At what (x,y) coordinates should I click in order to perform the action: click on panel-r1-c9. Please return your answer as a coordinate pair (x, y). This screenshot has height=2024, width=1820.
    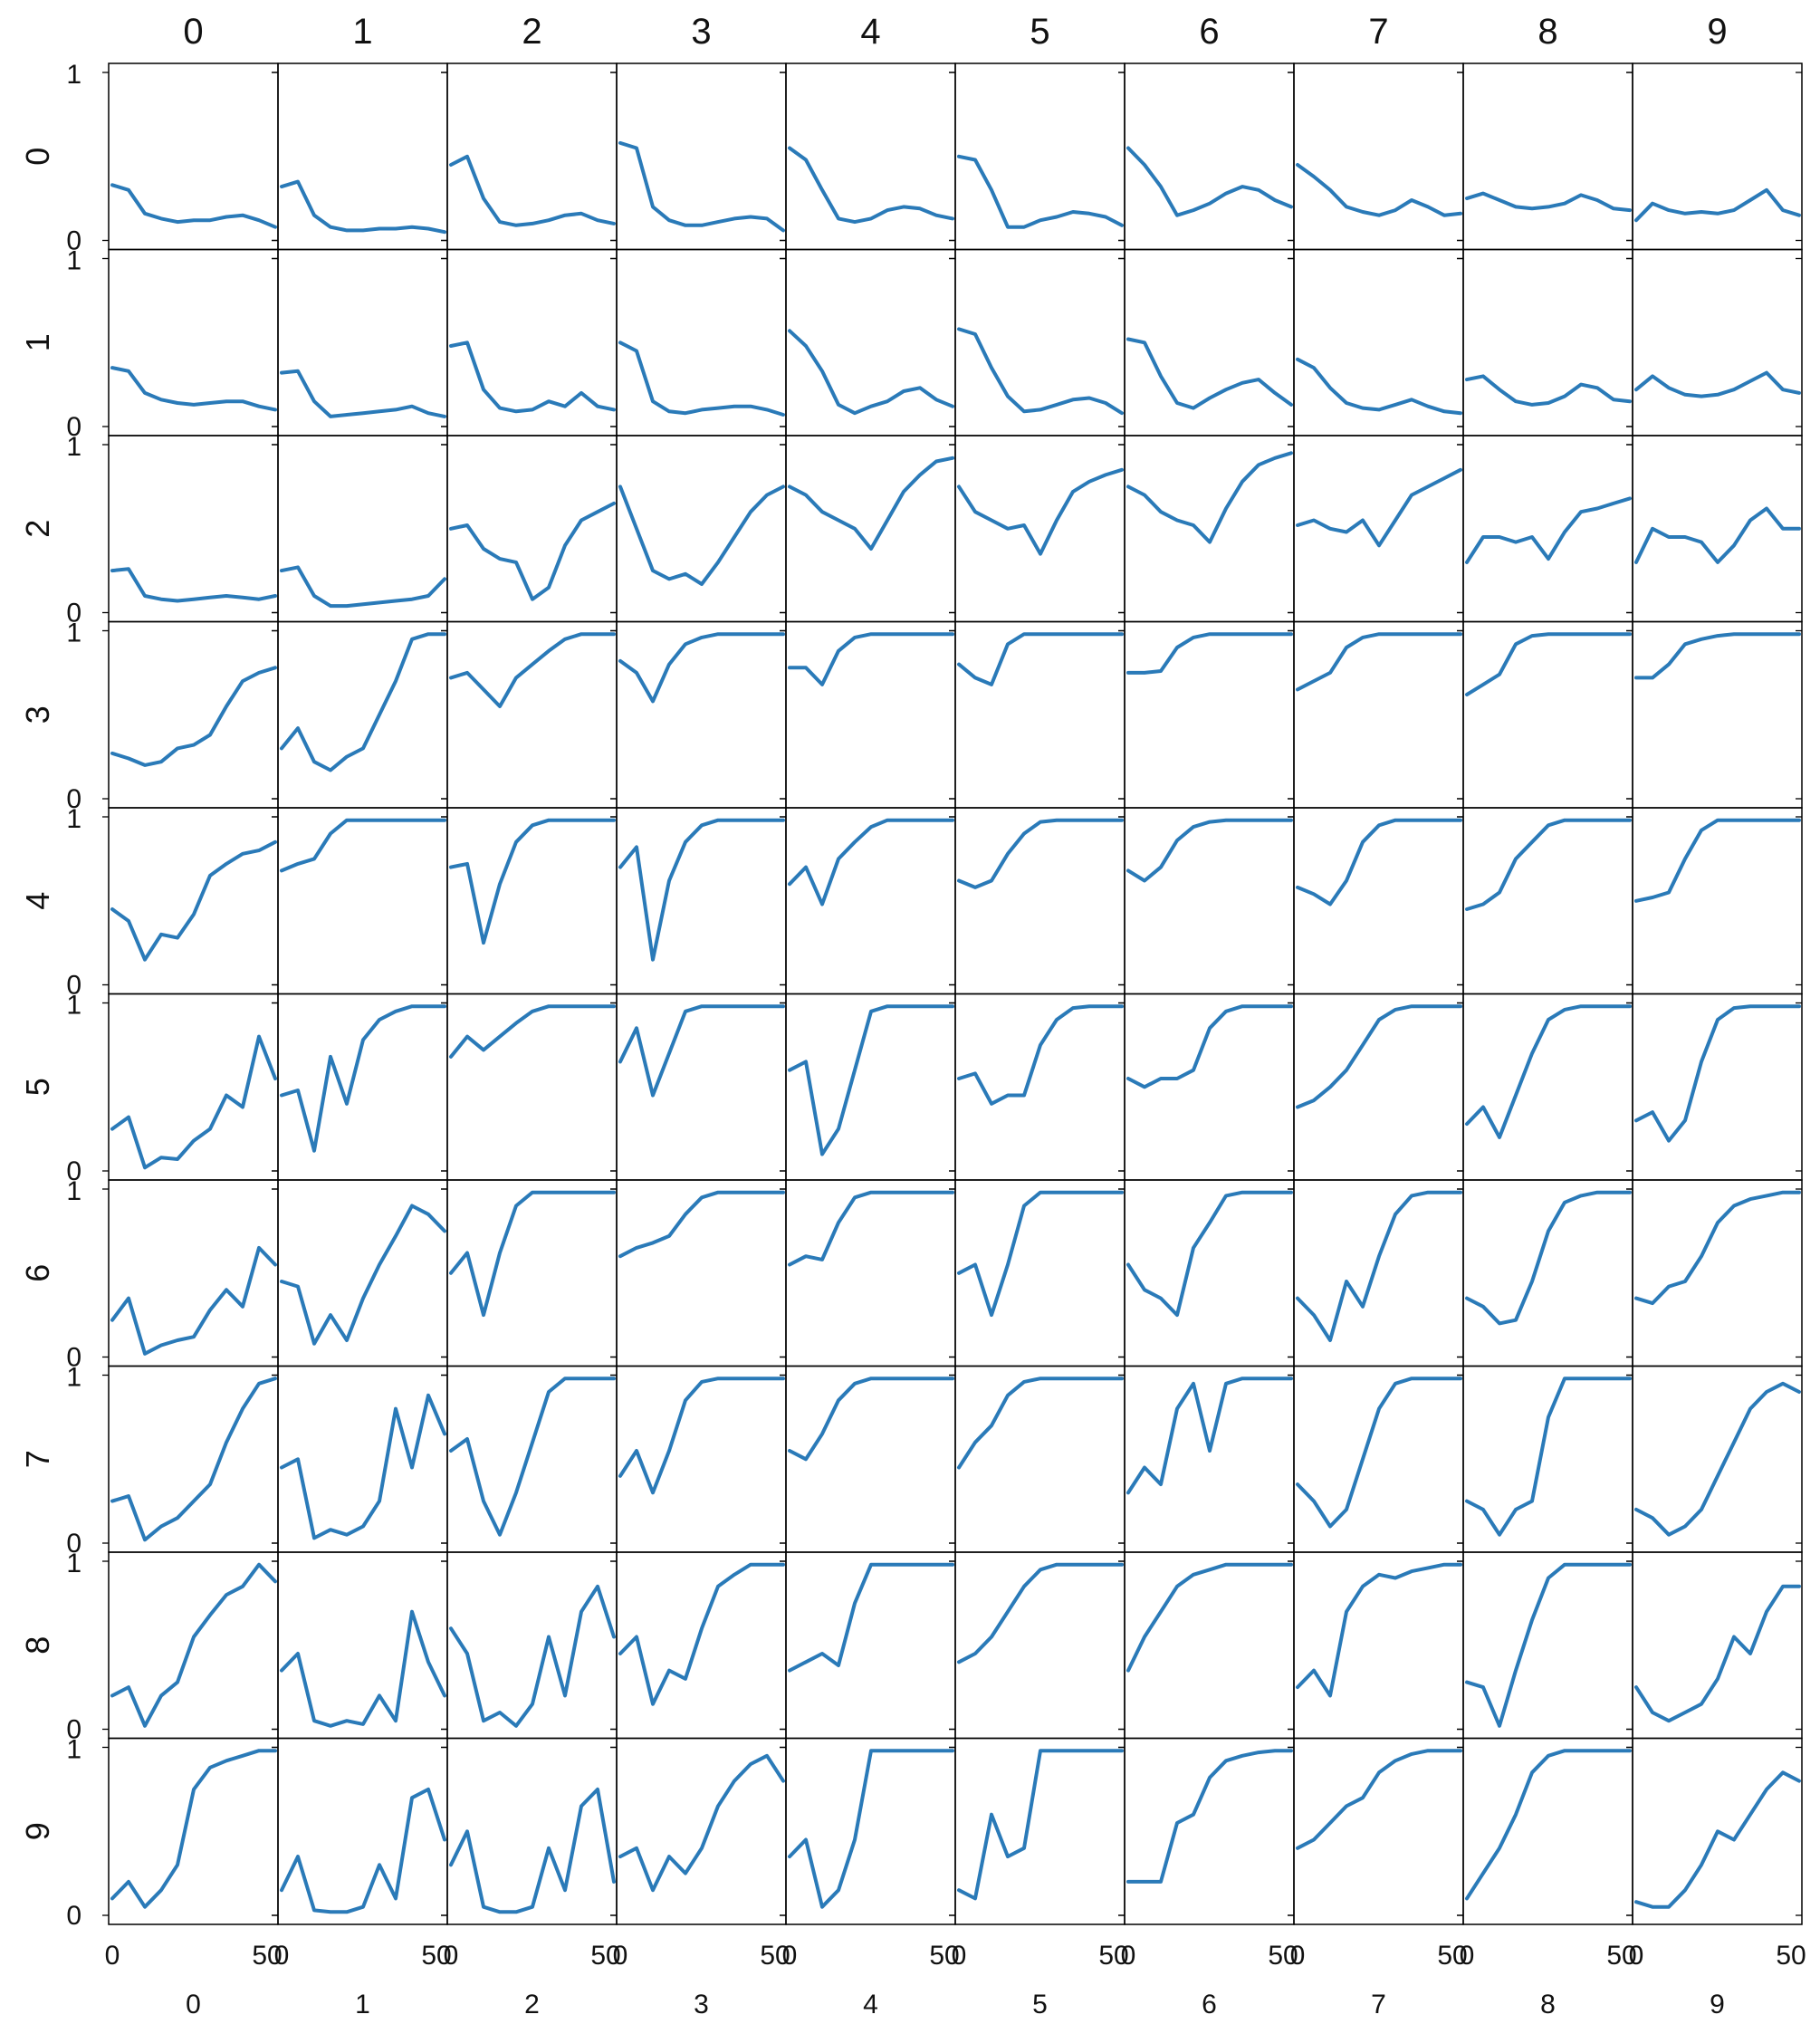
    Looking at the image, I should click on (1715, 342).